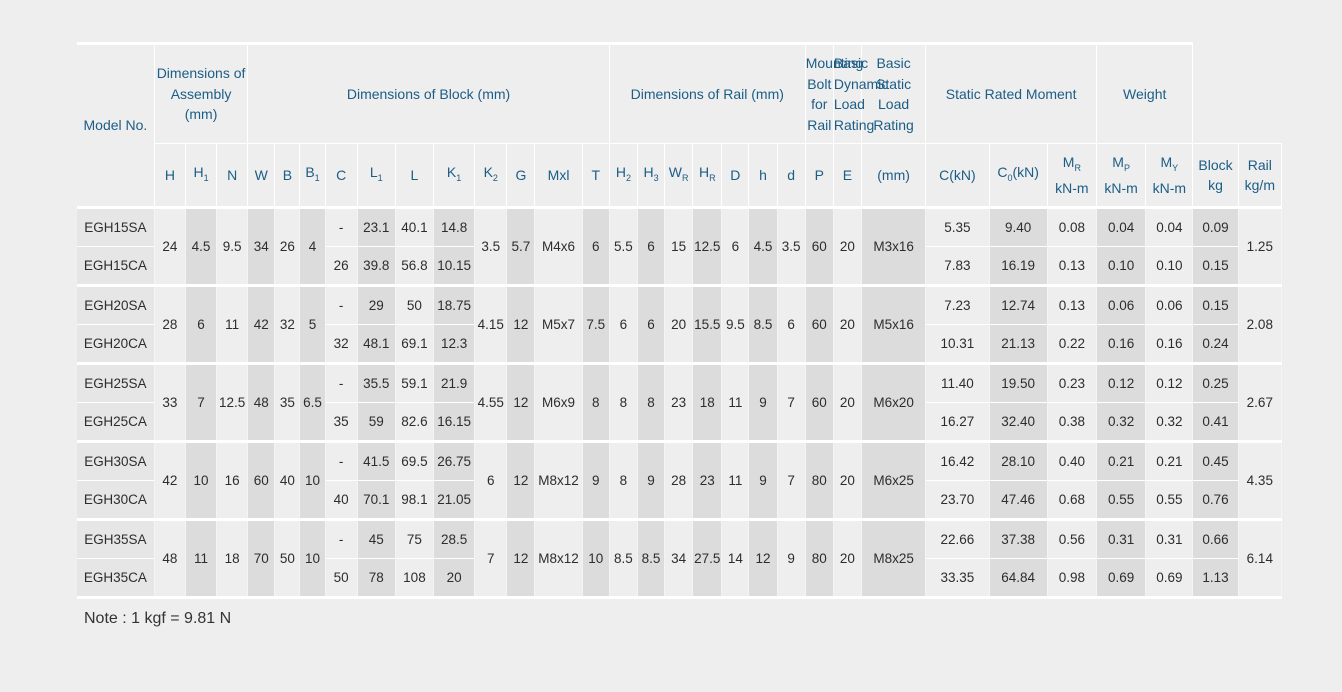 This screenshot has width=1342, height=692. Describe the element at coordinates (376, 460) in the screenshot. I see `cell-l1: 41.5` at that location.